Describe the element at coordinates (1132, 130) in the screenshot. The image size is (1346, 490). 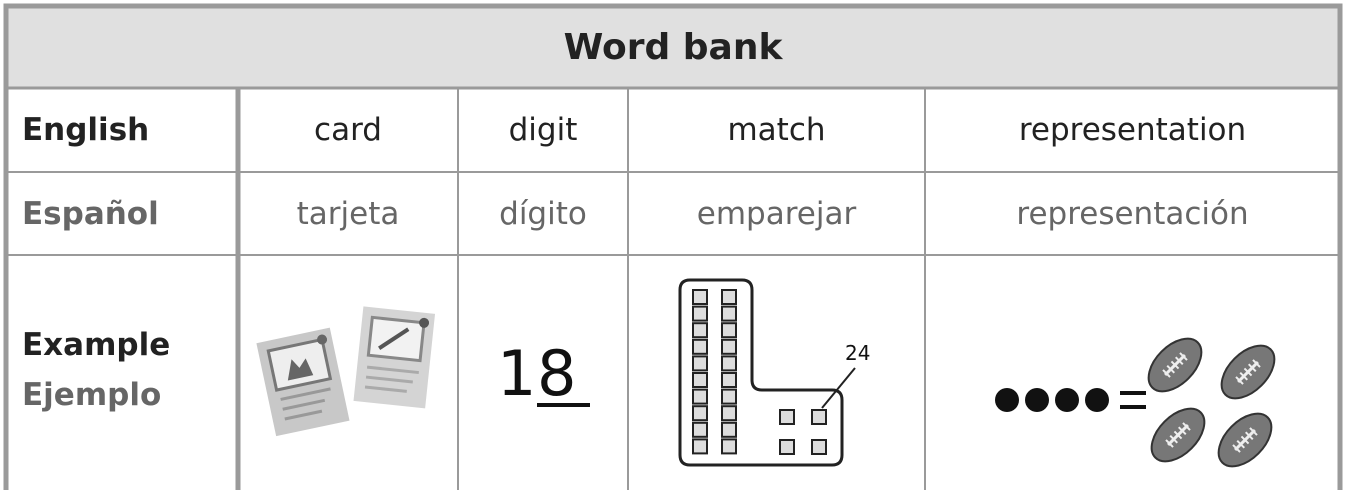
I see `word-cell: representation` at that location.